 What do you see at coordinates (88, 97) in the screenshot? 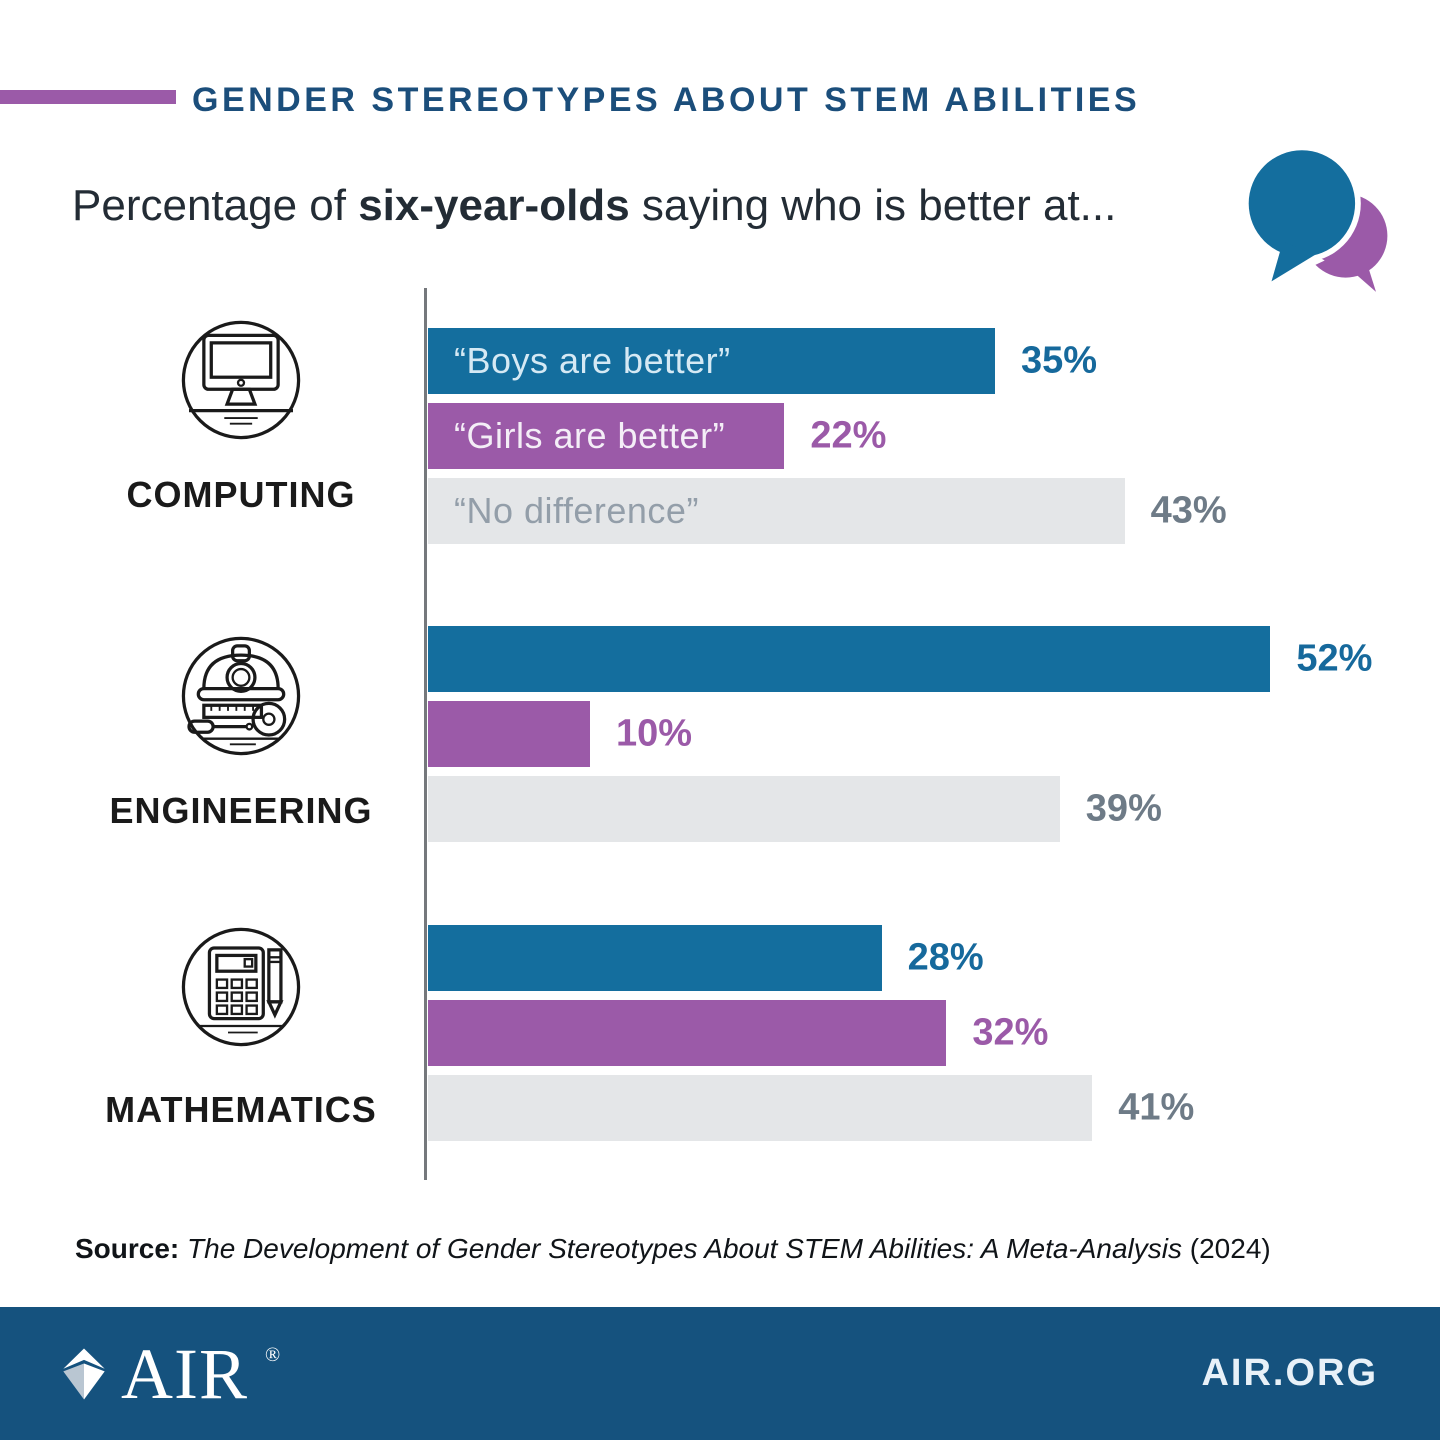
I see `accent-bar` at bounding box center [88, 97].